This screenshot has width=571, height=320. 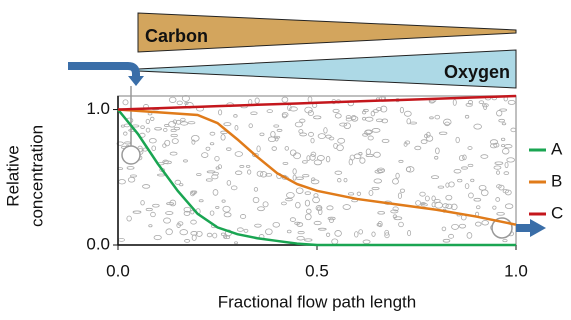 What do you see at coordinates (557, 212) in the screenshot?
I see `legend-label: C` at bounding box center [557, 212].